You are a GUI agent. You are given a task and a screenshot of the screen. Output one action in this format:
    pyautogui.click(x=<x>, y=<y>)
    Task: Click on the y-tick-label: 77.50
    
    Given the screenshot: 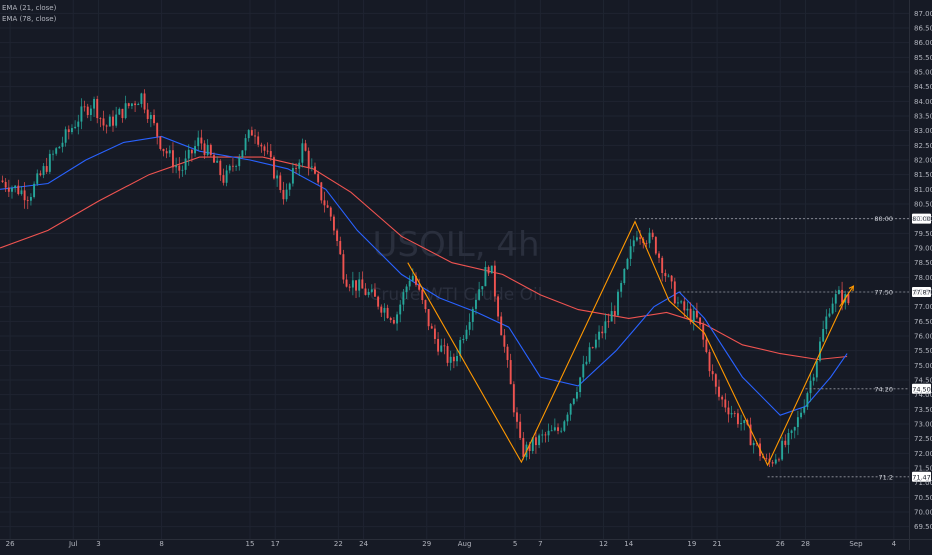 What is the action you would take?
    pyautogui.click(x=923, y=293)
    